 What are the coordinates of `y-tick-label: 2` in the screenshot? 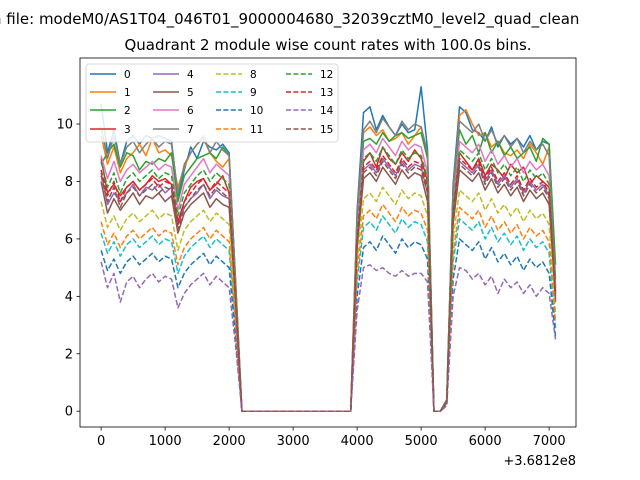 It's located at (69, 354).